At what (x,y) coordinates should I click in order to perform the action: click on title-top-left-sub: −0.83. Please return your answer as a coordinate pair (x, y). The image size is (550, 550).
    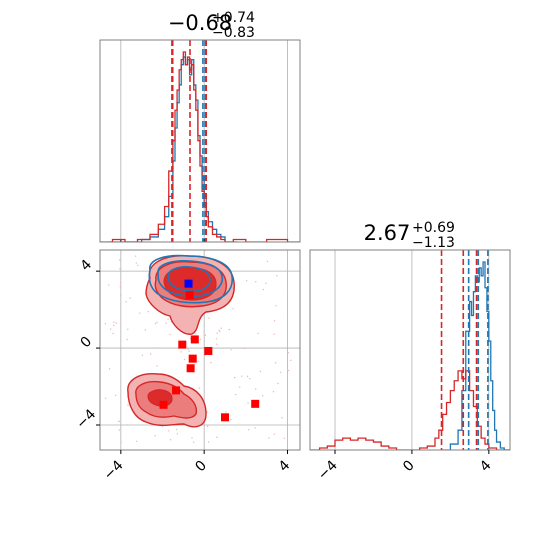
    Looking at the image, I should click on (233, 33).